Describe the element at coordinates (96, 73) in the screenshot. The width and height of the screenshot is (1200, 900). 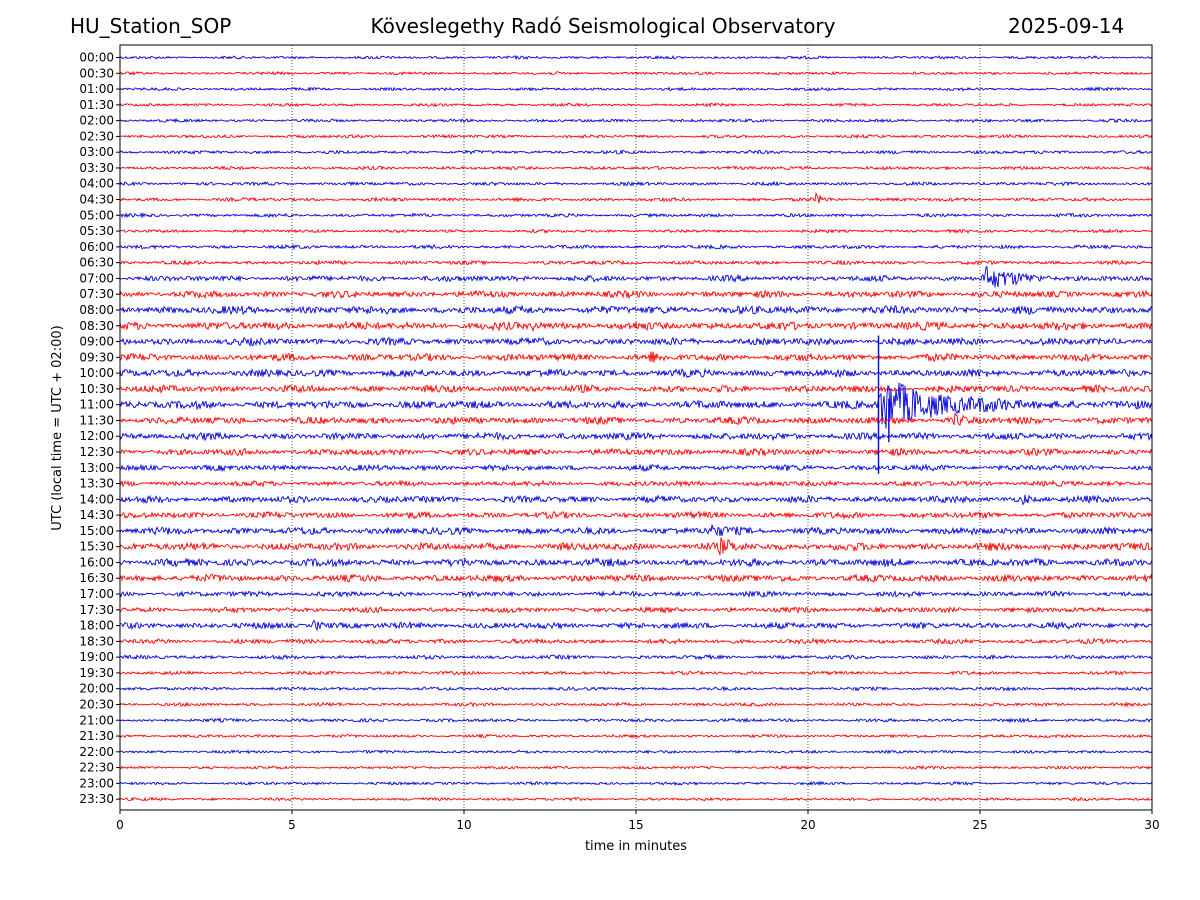
I see `y-tick-label-00:30: 00:30` at that location.